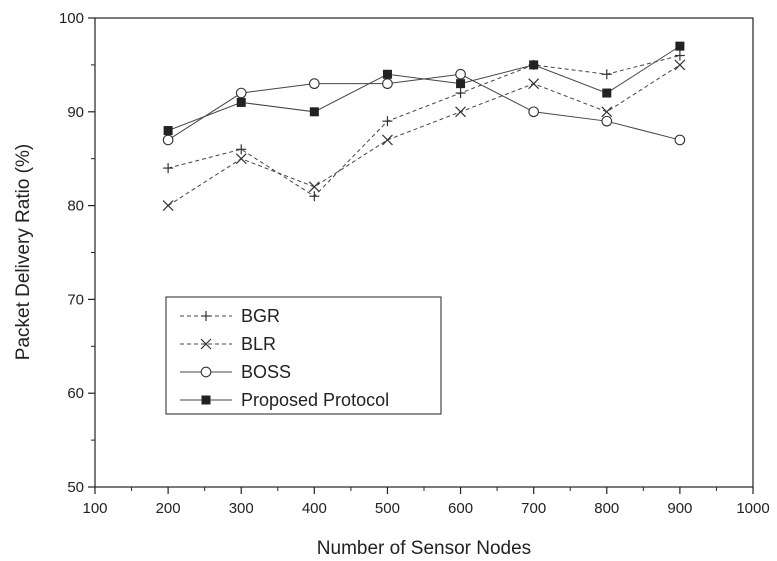 The image size is (777, 561). I want to click on legend-marker-bgr, so click(206, 316).